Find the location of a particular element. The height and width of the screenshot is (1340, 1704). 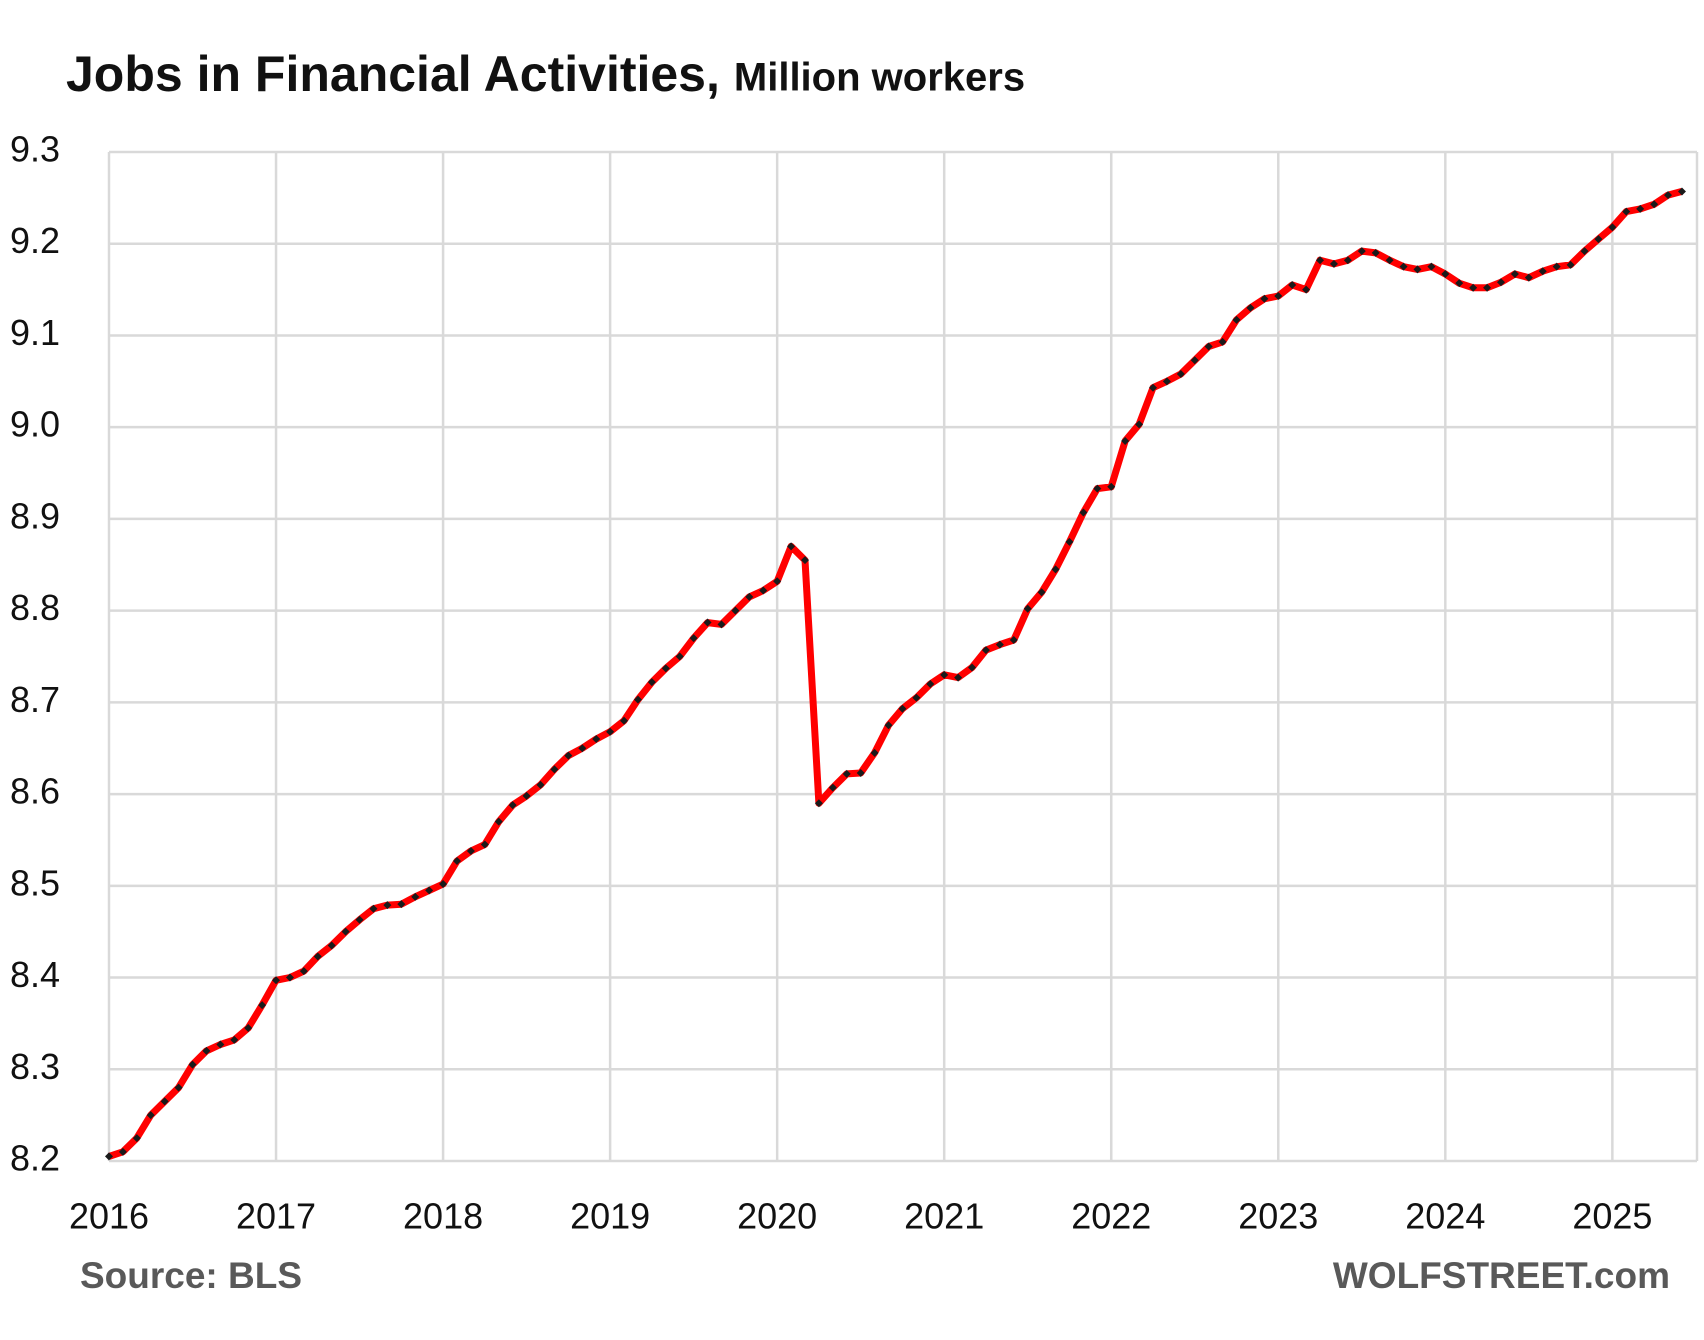

x-tick-label: 2017 is located at coordinates (276, 1216).